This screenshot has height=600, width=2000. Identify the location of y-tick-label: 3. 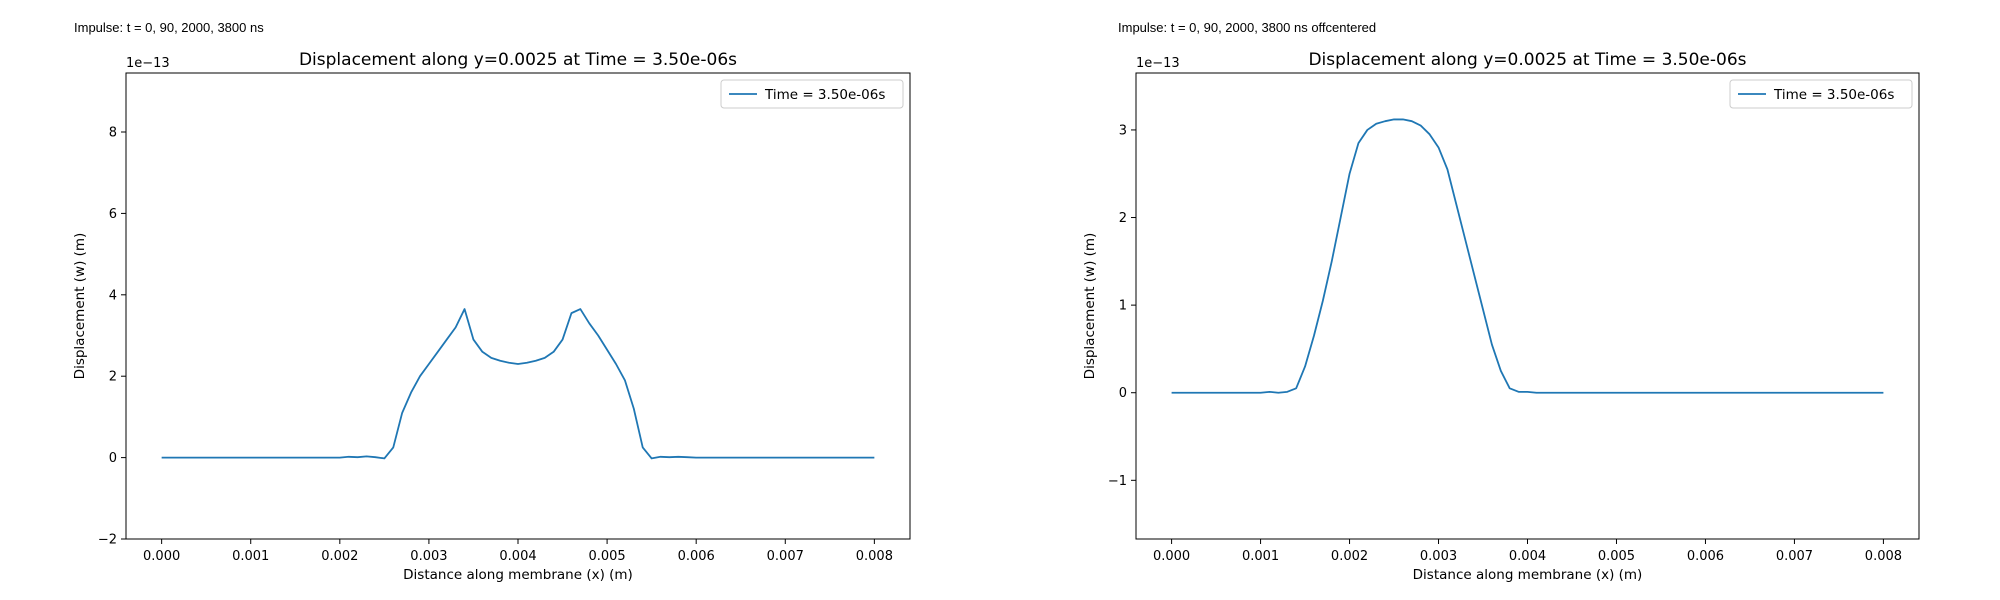
(1123, 130).